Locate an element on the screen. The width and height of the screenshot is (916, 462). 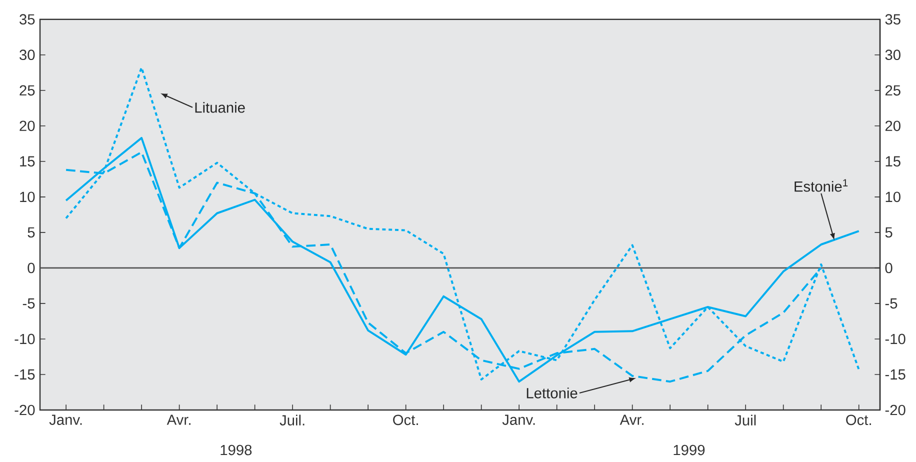
y2-tick-label: -10 is located at coordinates (24, 339).